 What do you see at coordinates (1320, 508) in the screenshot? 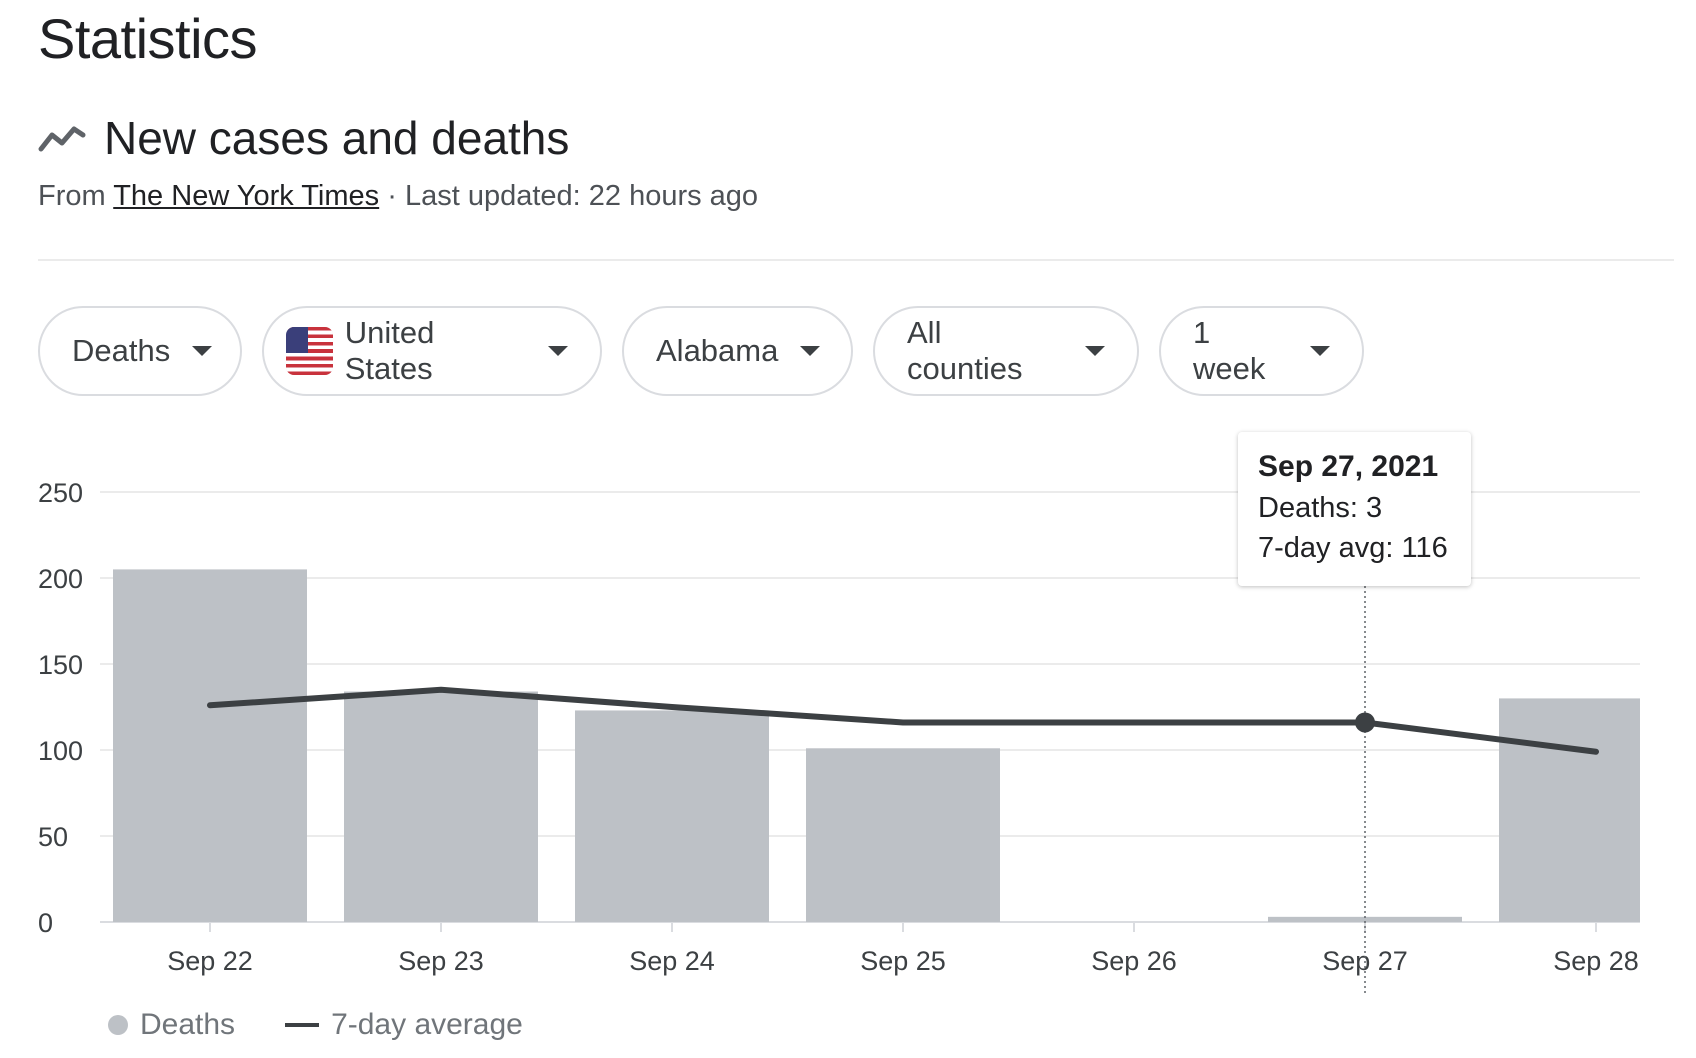
I see `tooltip-deaths: Deaths: 3` at bounding box center [1320, 508].